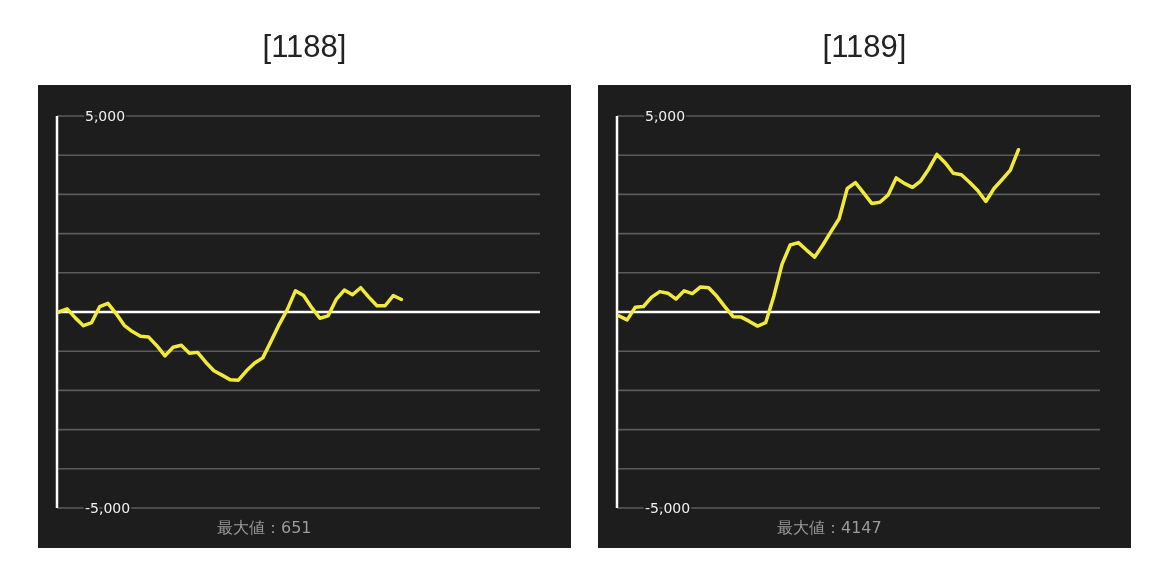 This screenshot has width=1169, height=562. I want to click on chart-title: [1189], so click(864, 46).